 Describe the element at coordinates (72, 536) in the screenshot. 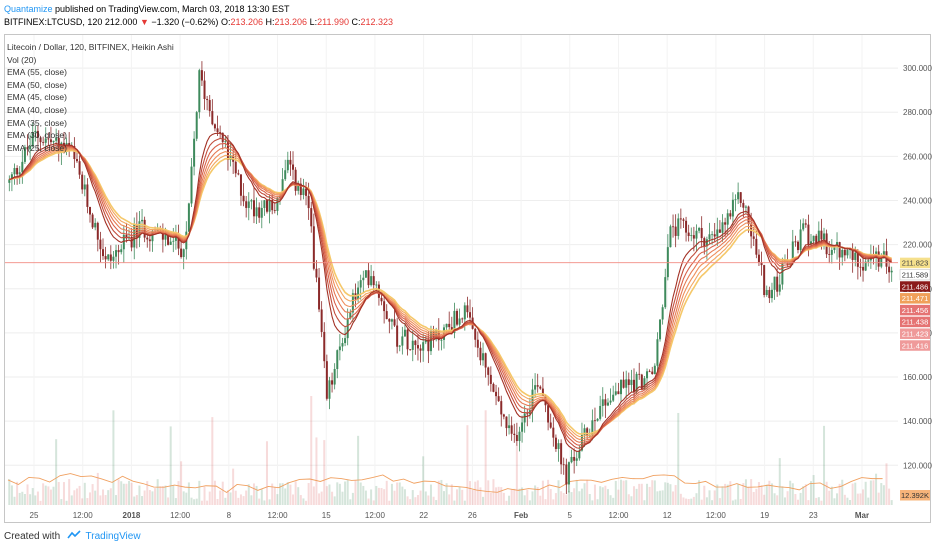

I see `footer: Created with TradingView` at that location.